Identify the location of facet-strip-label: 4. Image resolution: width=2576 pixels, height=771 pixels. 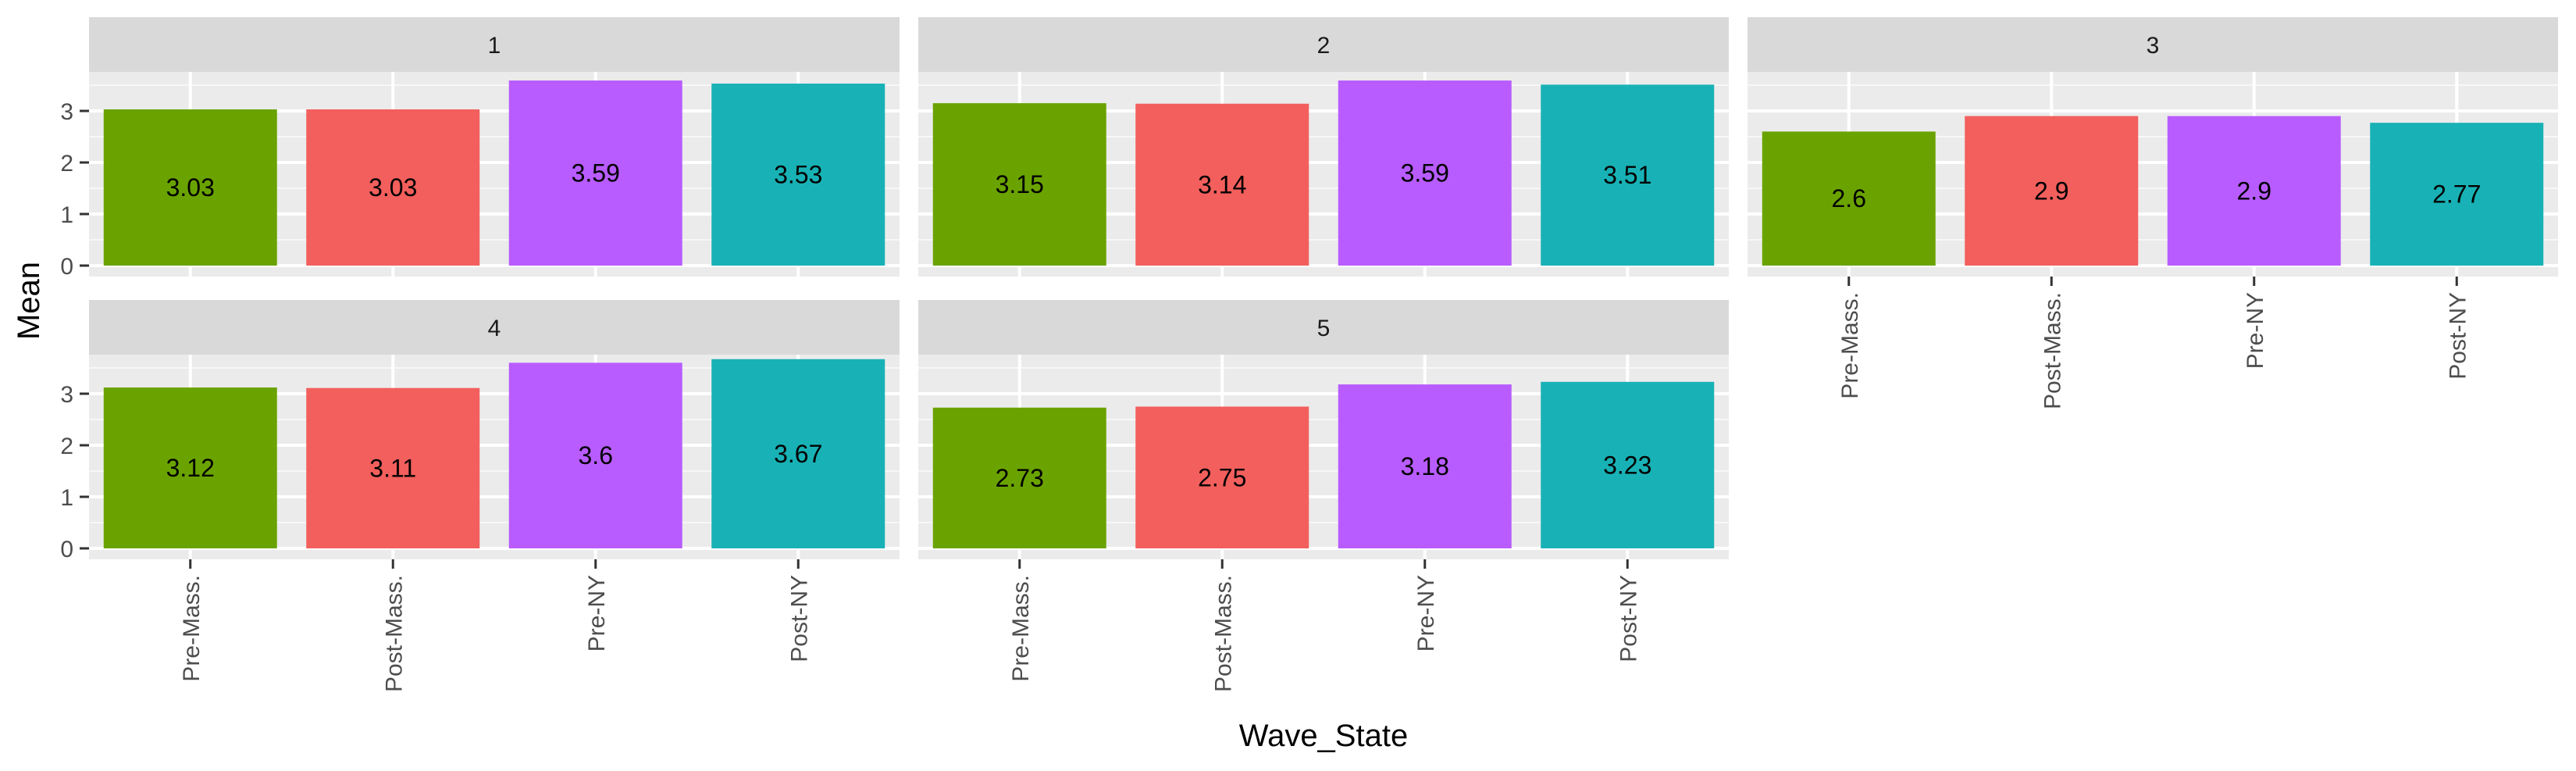
(494, 328).